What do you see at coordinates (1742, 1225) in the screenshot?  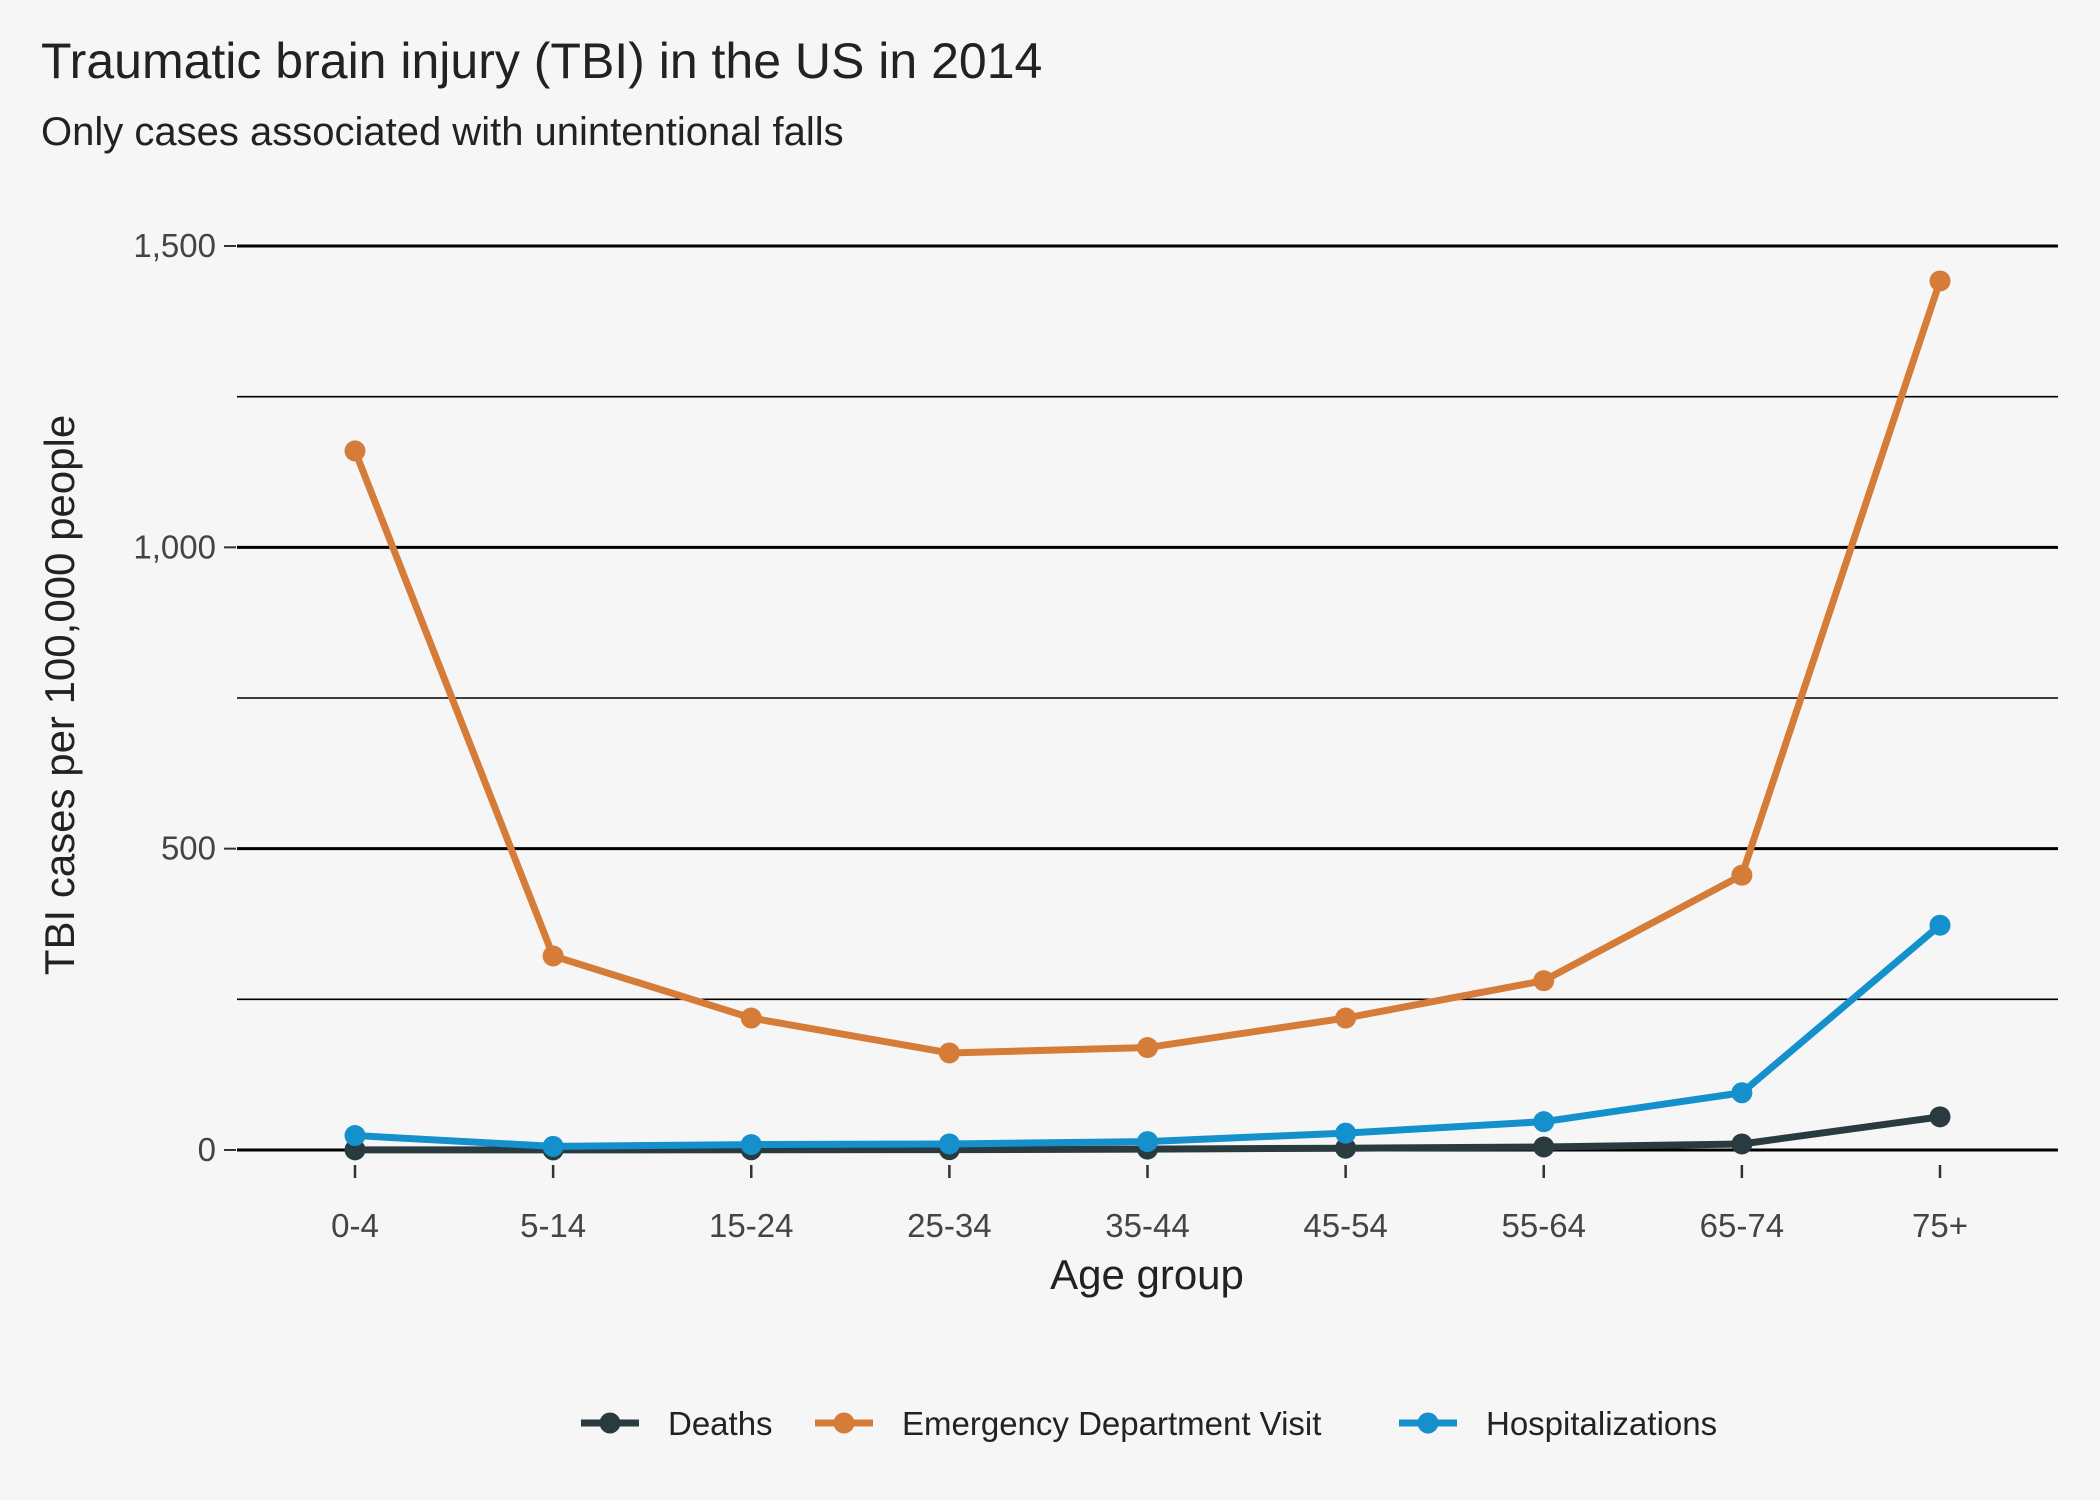 I see `x-tick-label: 65-74` at bounding box center [1742, 1225].